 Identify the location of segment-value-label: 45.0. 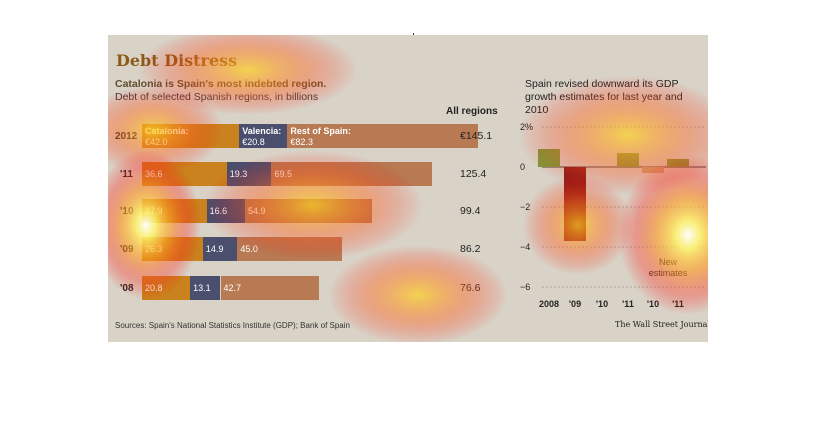
(249, 249).